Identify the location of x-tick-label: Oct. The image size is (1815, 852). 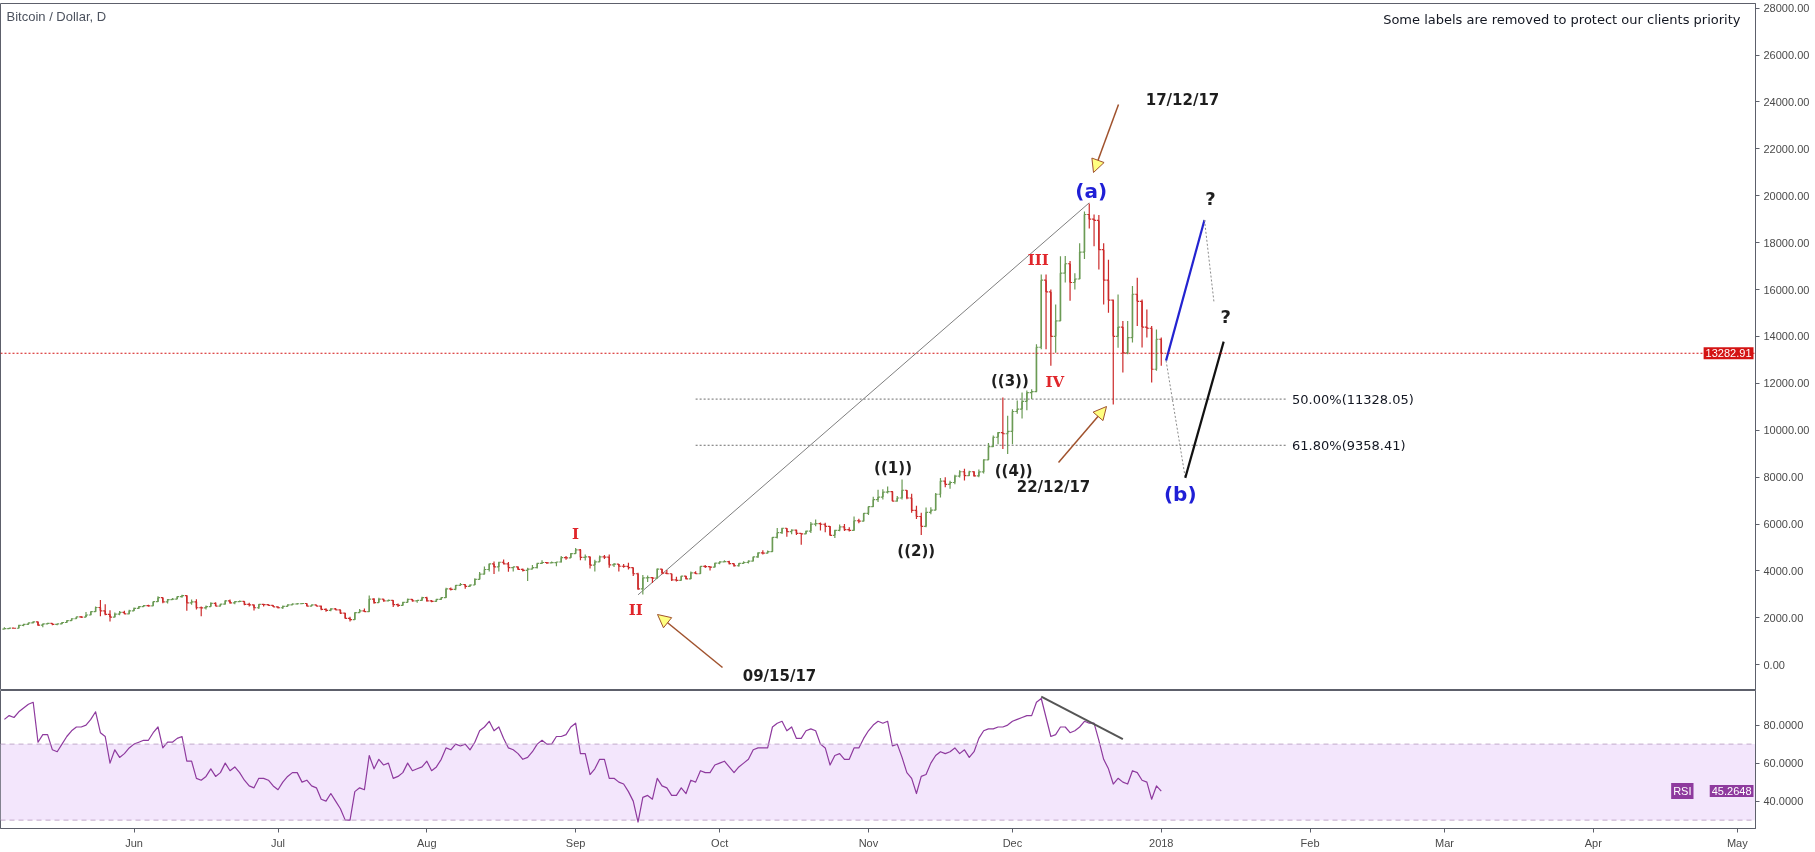
(720, 842).